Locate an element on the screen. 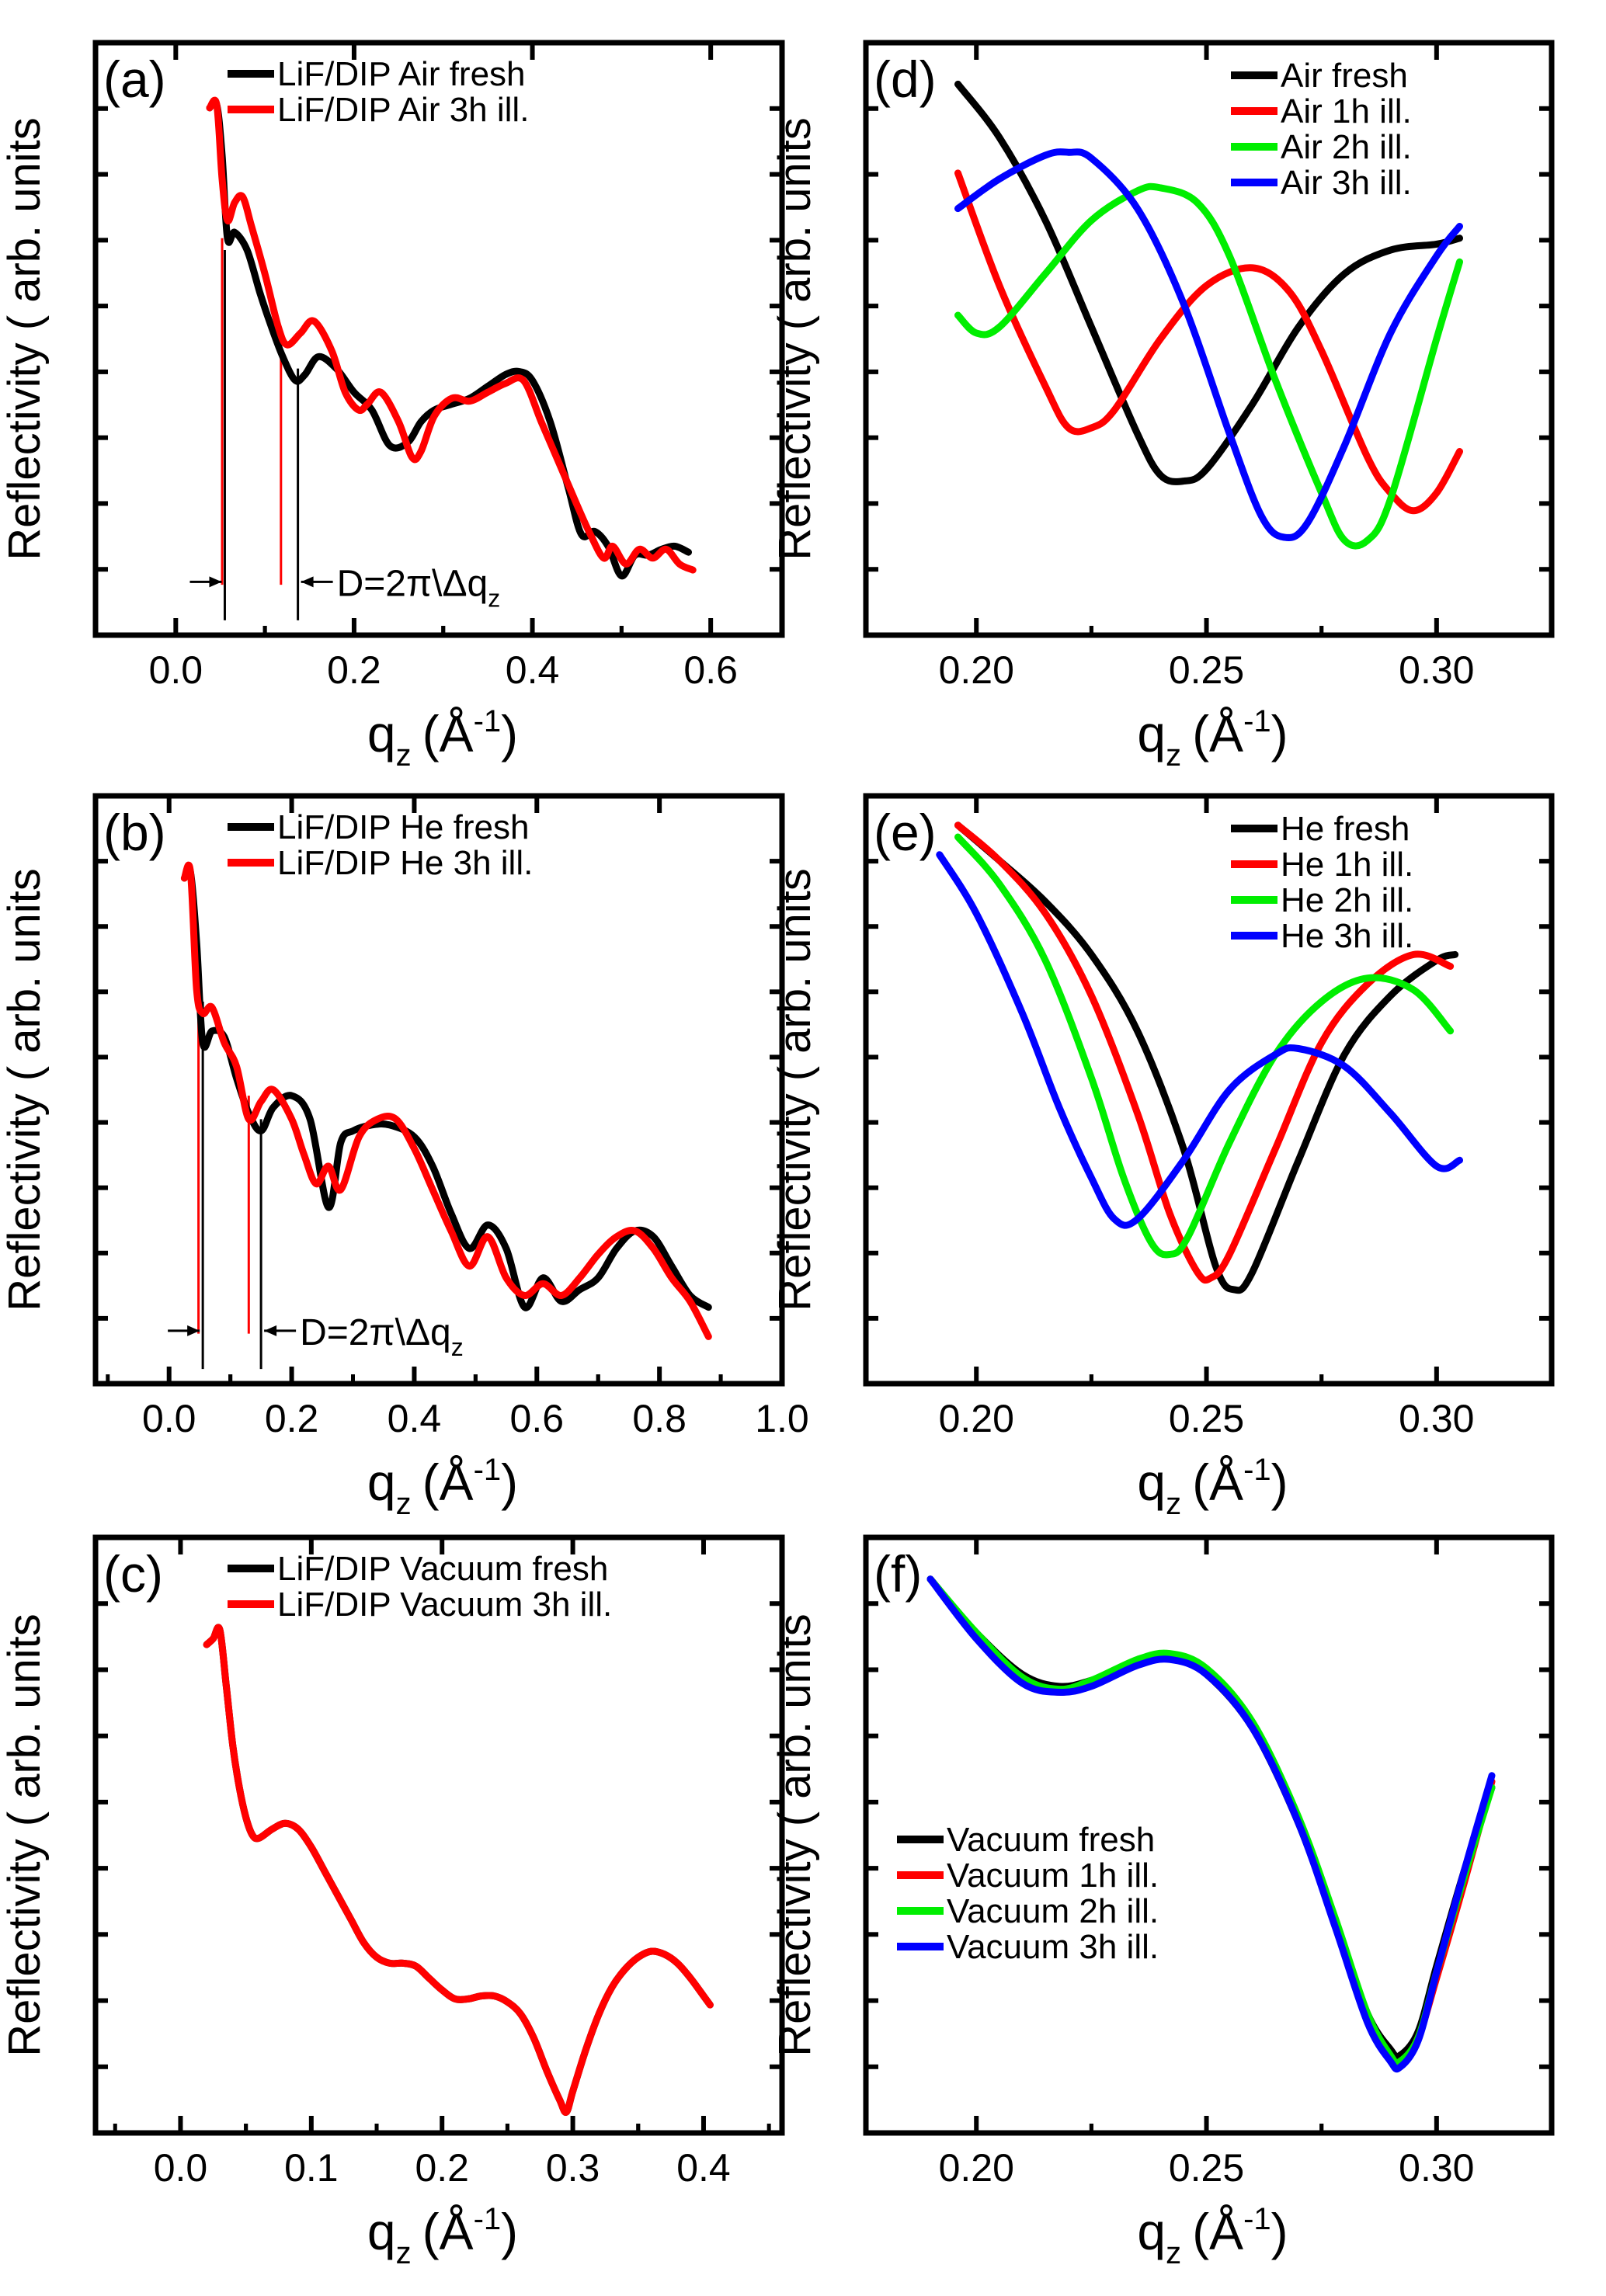 The height and width of the screenshot is (2296, 1606). x-tick-label: 0.3 is located at coordinates (573, 2168).